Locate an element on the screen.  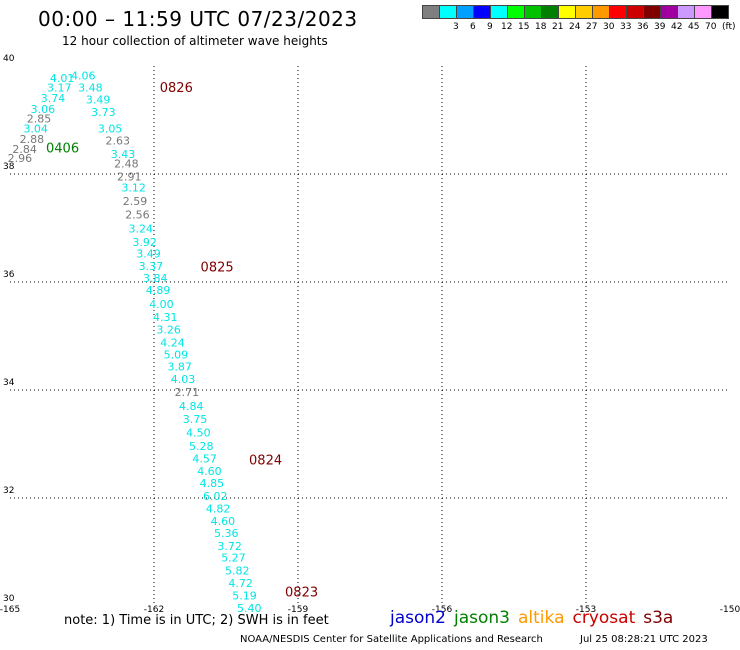
satellite-legend: jason2 jason3 altika cryosat s3a is located at coordinates (535, 618).